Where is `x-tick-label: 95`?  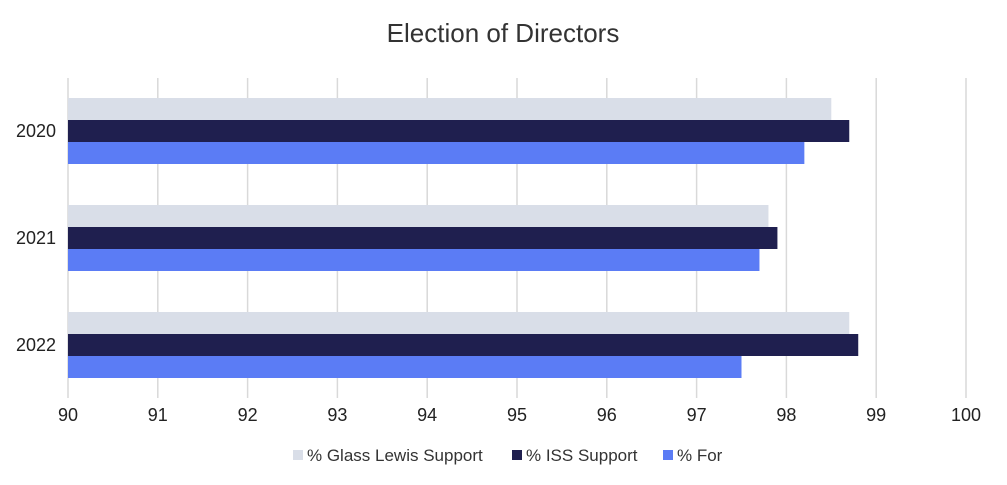
x-tick-label: 95 is located at coordinates (517, 415).